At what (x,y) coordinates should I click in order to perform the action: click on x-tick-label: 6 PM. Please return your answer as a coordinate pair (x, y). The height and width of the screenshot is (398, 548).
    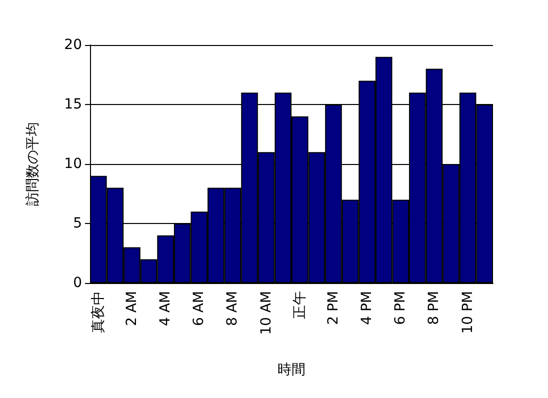
    Looking at the image, I should click on (400, 308).